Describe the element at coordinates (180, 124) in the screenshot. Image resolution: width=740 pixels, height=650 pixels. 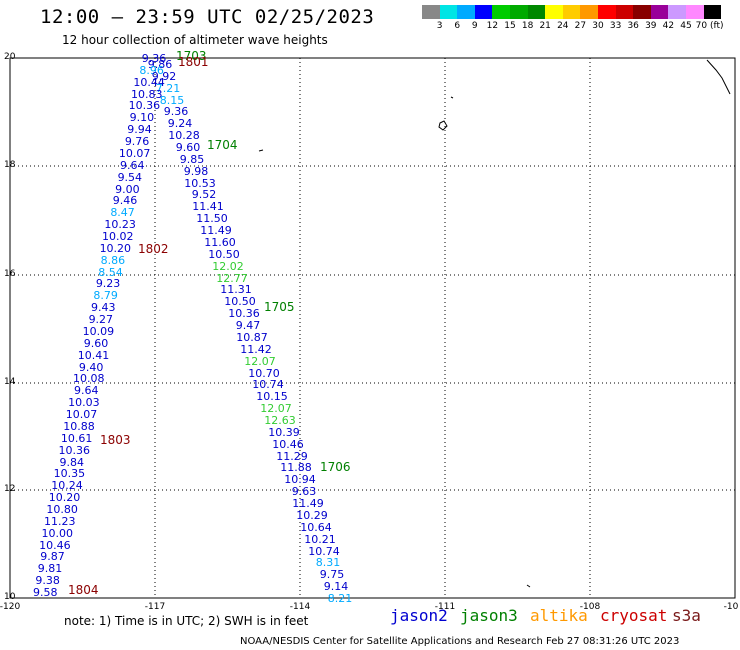
I see `wave-height-value: 9.24` at that location.